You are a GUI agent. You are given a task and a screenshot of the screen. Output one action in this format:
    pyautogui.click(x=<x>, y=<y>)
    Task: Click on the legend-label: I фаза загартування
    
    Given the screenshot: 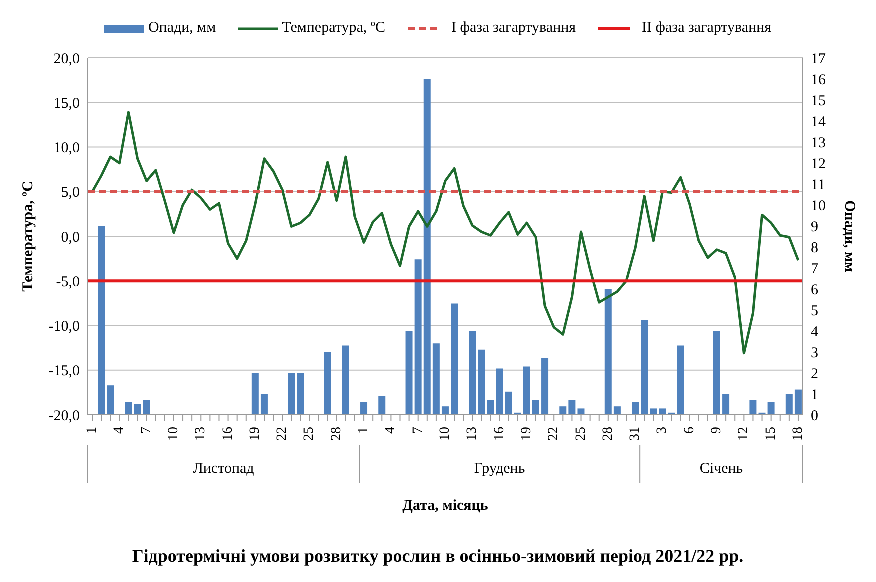 What is the action you would take?
    pyautogui.click(x=514, y=28)
    